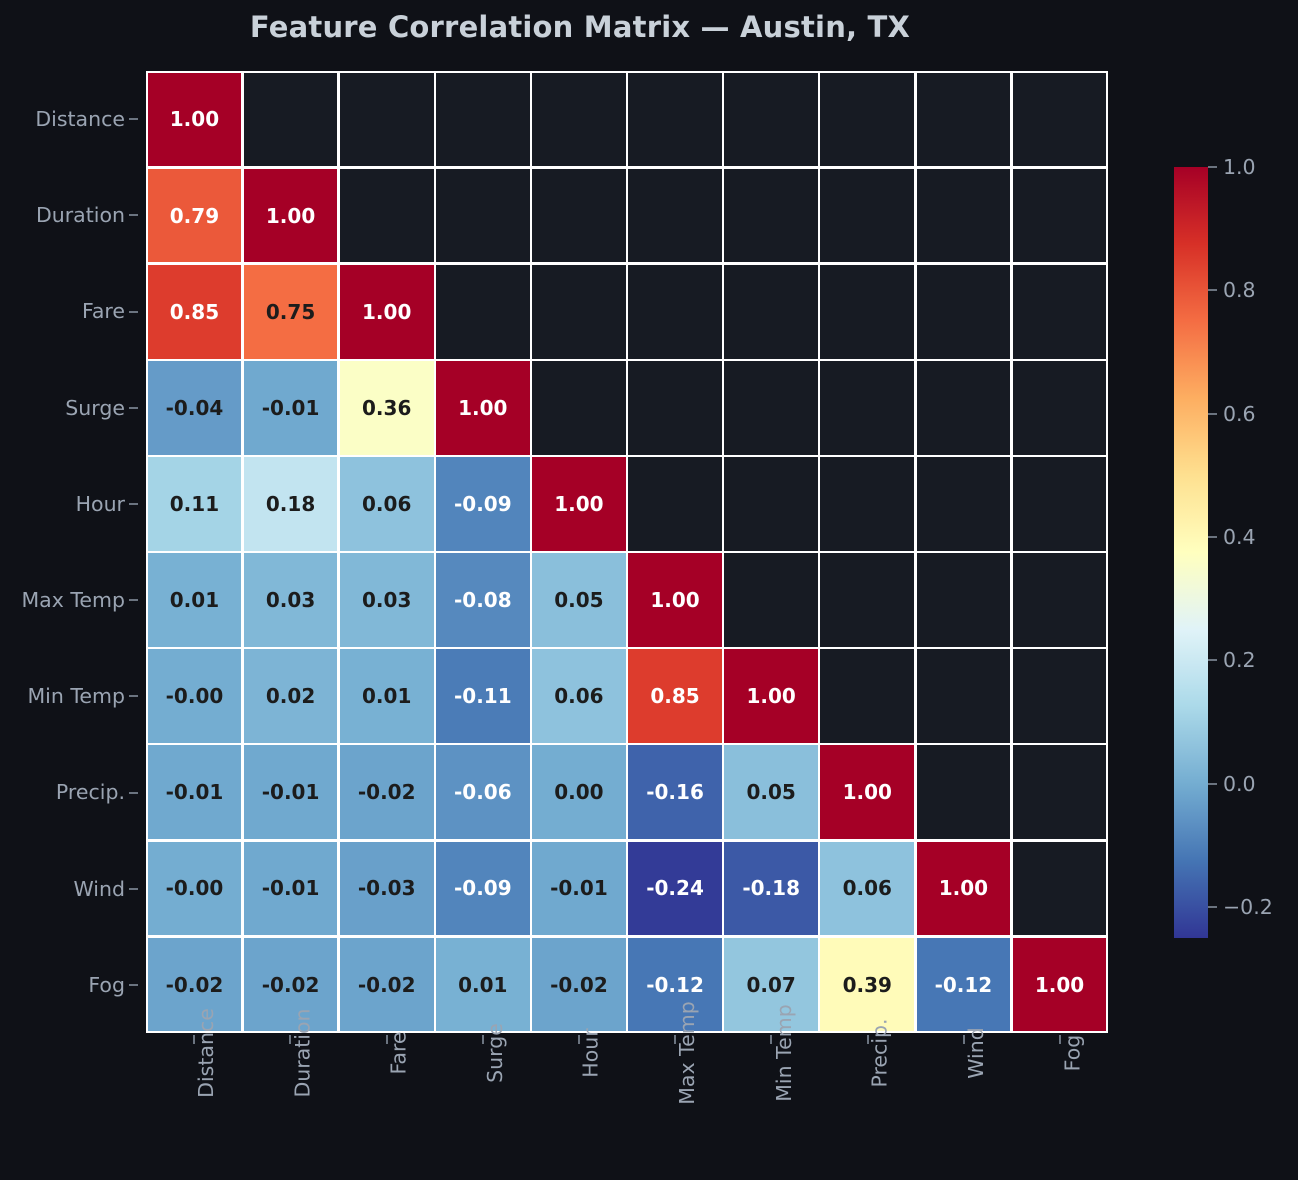 The image size is (1298, 1180). I want to click on heatmap-cell: -0.16, so click(675, 792).